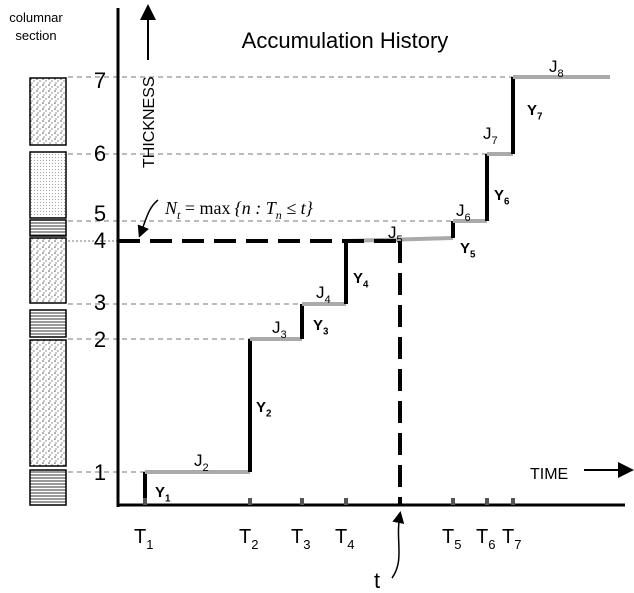 Image resolution: width=634 pixels, height=593 pixels. I want to click on jump-label: Y2, so click(264, 409).